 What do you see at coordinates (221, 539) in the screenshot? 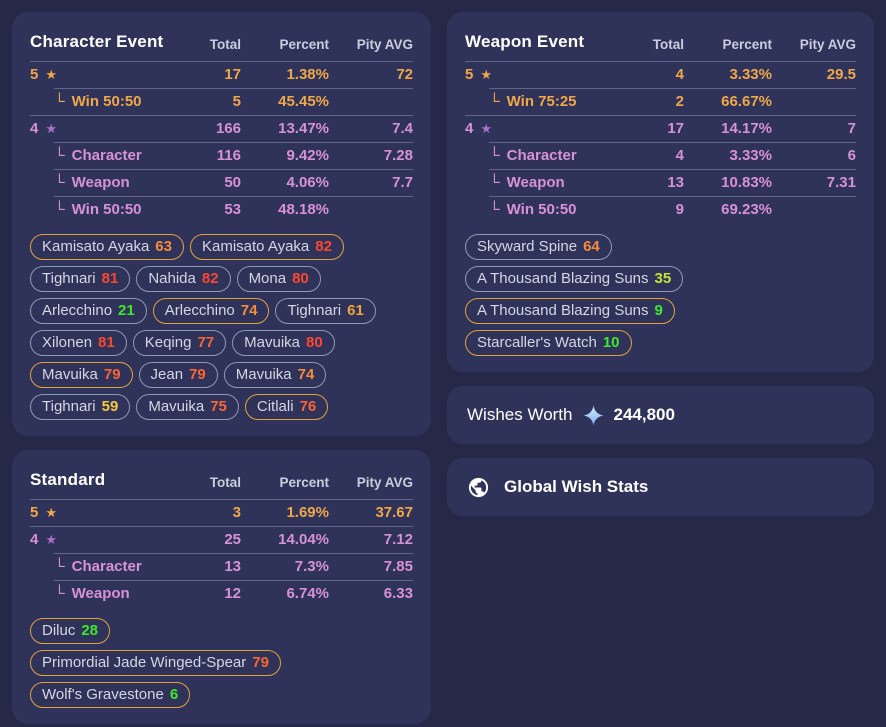
I see `table-row: 4 ★ 25 14.04% 7.12` at bounding box center [221, 539].